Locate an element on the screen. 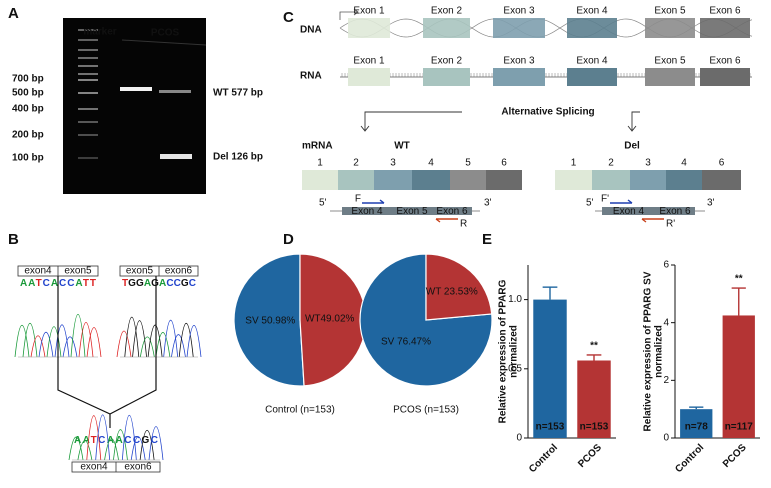  y-axis-label: Relative expression of PPARG is located at coordinates (503, 351).